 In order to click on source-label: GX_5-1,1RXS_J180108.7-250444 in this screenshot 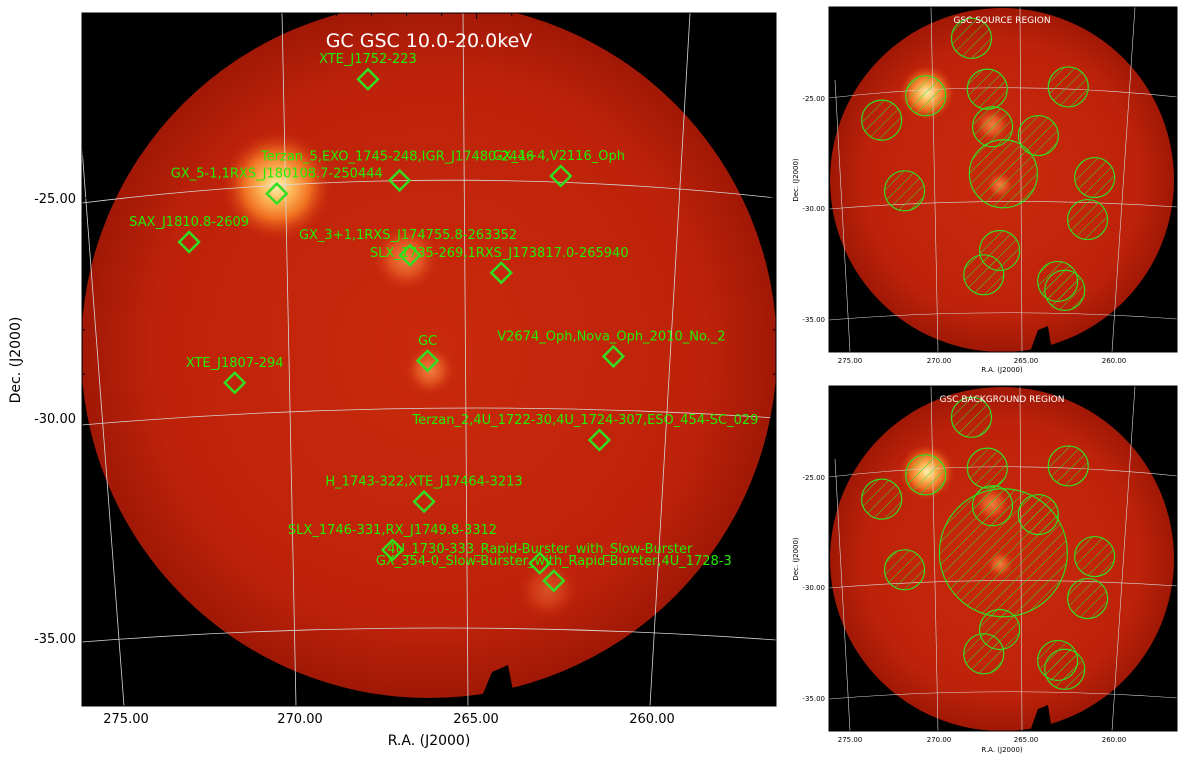, I will do `click(277, 174)`.